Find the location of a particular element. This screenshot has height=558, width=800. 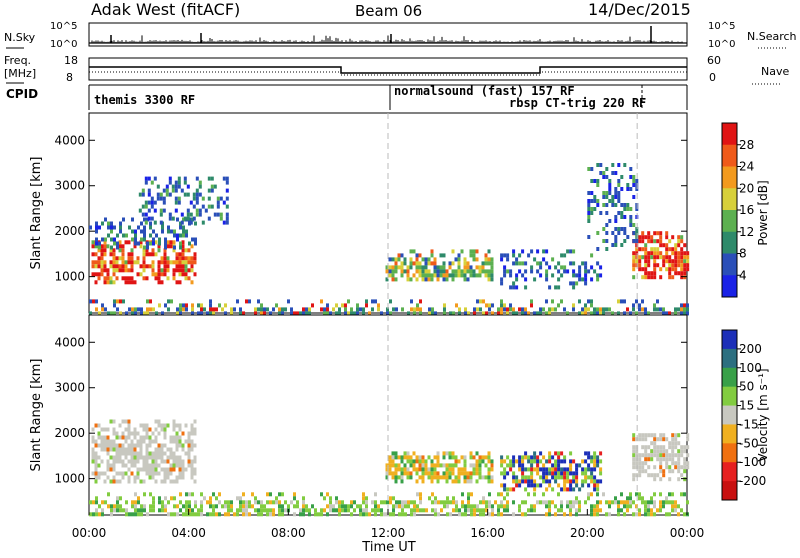

nave-trace is located at coordinates (388, 73).